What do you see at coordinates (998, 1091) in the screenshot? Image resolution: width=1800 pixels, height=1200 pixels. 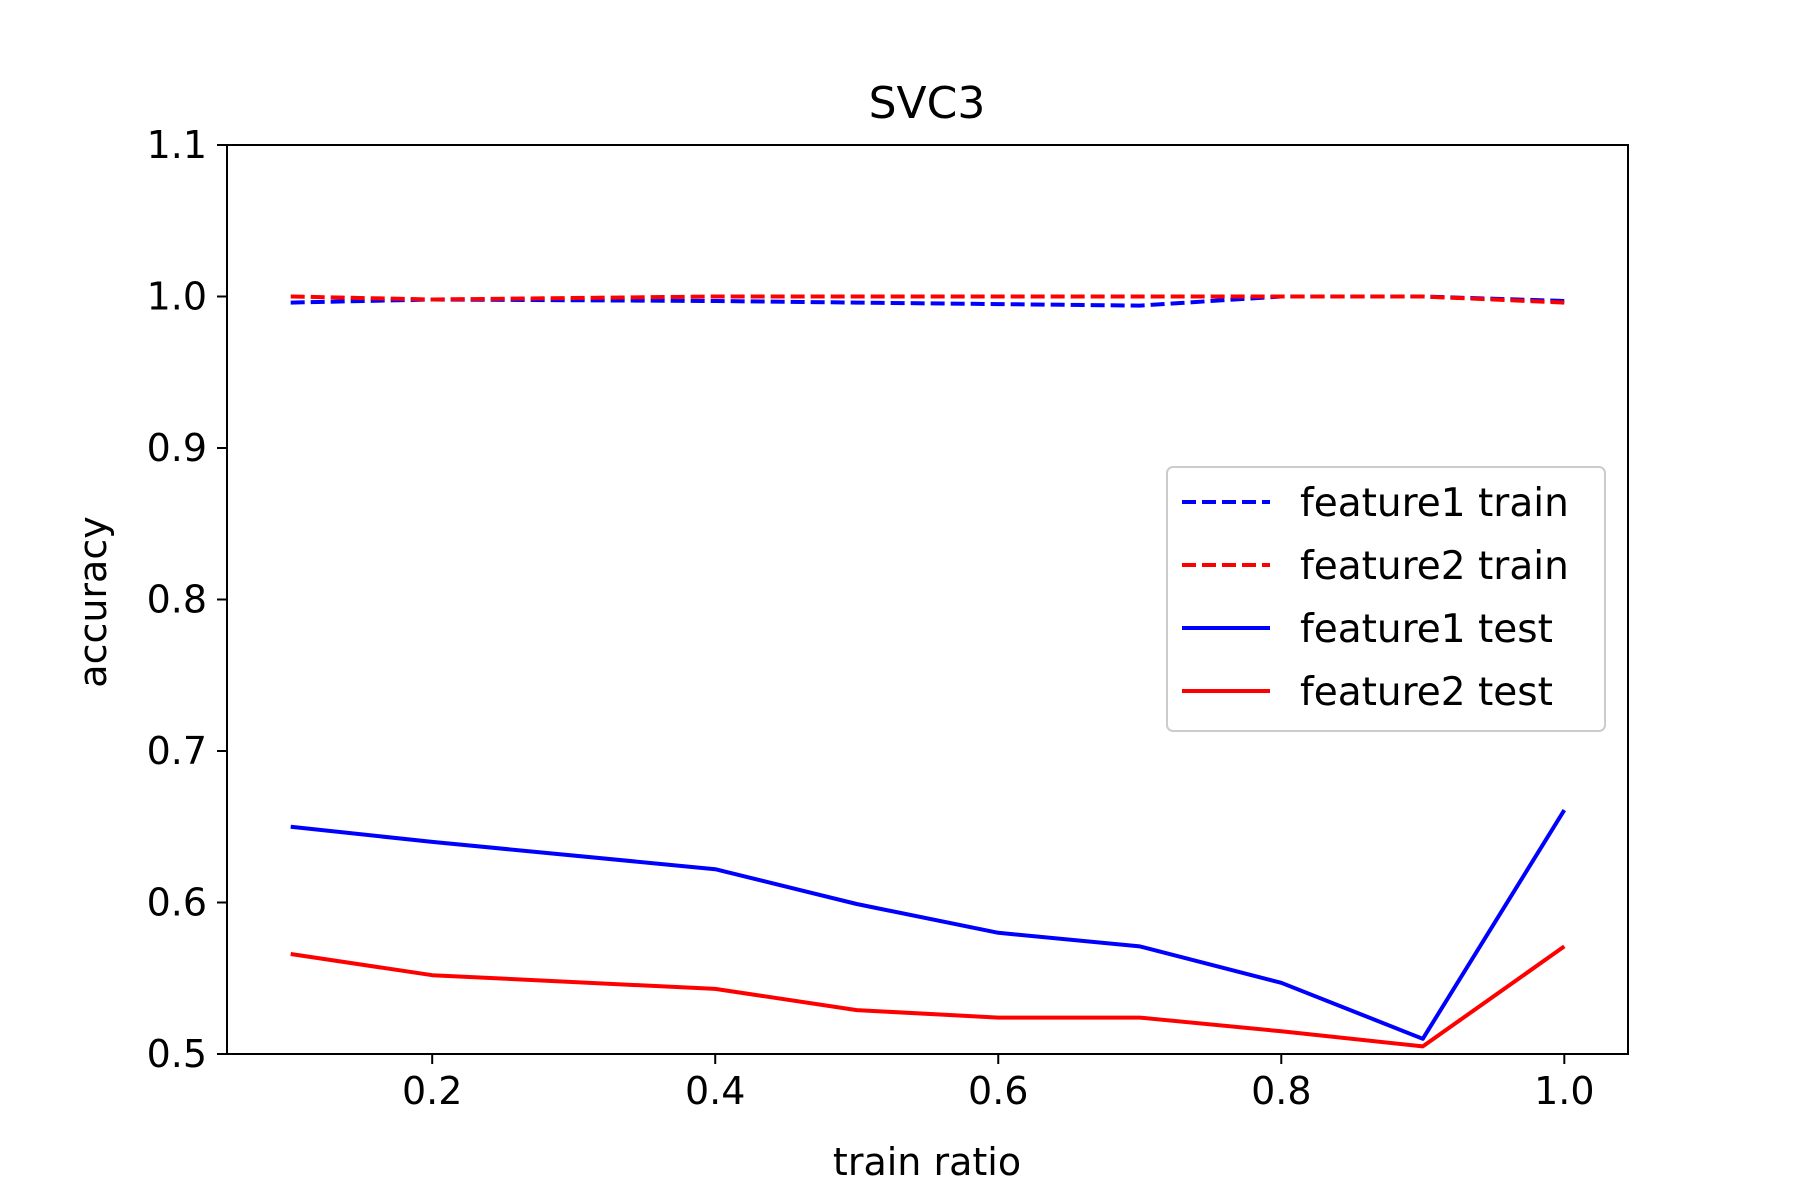 I see `x-tick-label: 0.6` at bounding box center [998, 1091].